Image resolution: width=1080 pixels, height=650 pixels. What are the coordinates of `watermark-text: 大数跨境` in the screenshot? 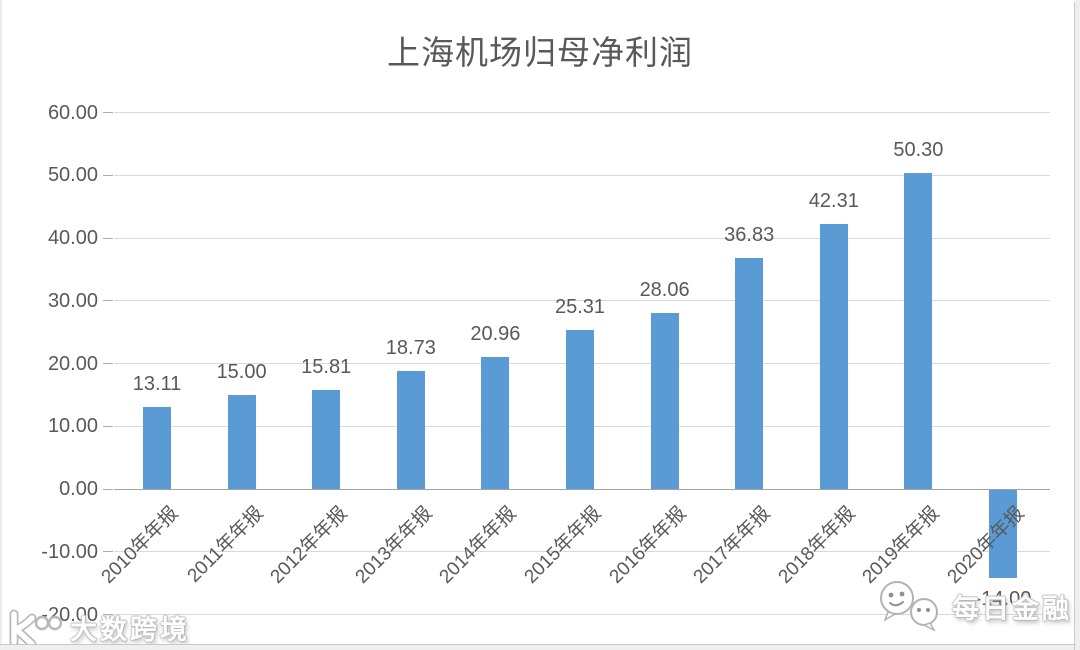 It's located at (130, 629).